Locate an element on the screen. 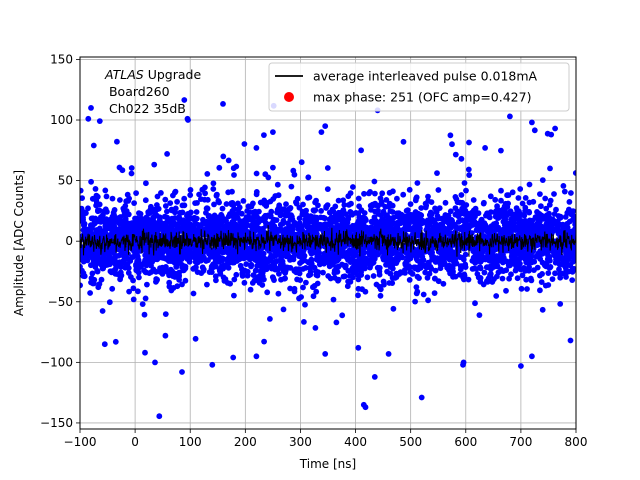  y-tick-label: −100 is located at coordinates (56, 362).